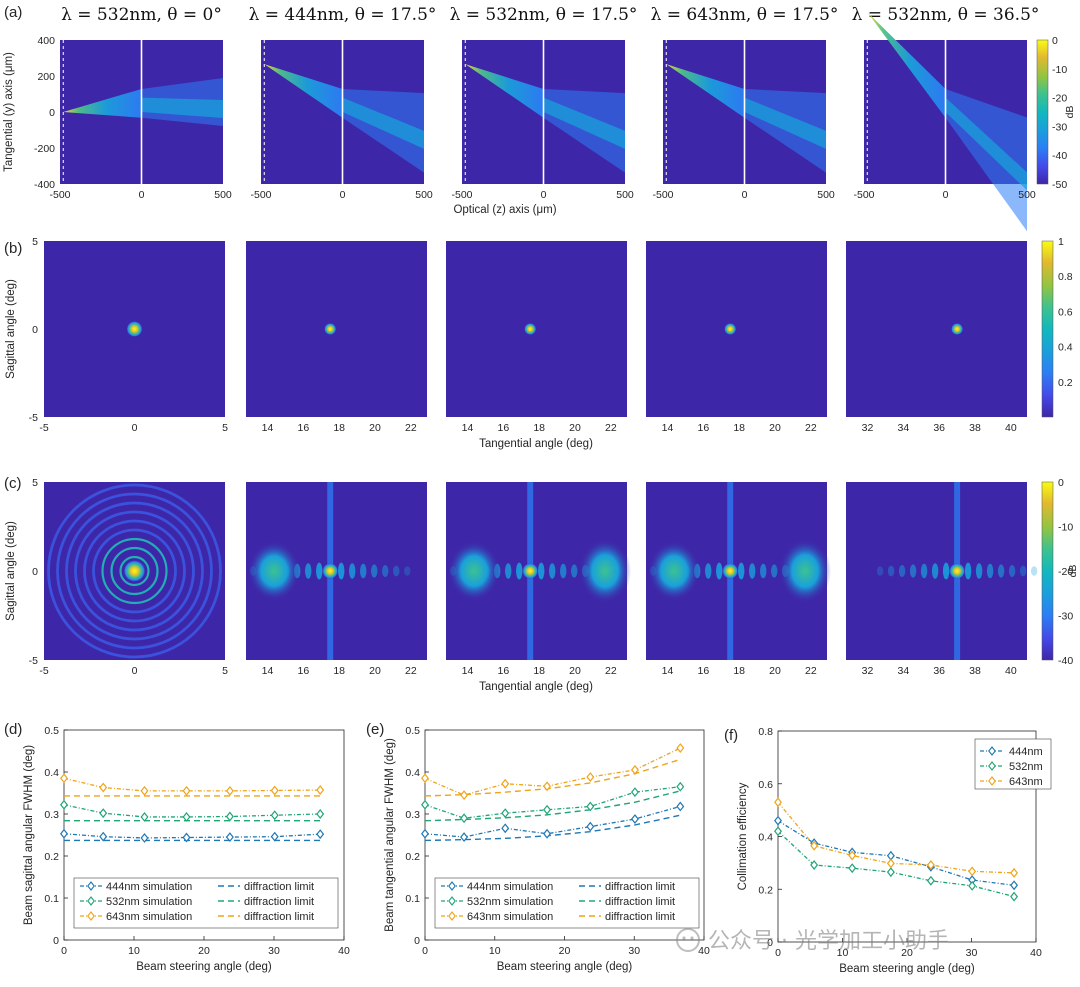 The height and width of the screenshot is (987, 1080). What do you see at coordinates (412, 731) in the screenshot?
I see `y-tick-label: 0.5` at bounding box center [412, 731].